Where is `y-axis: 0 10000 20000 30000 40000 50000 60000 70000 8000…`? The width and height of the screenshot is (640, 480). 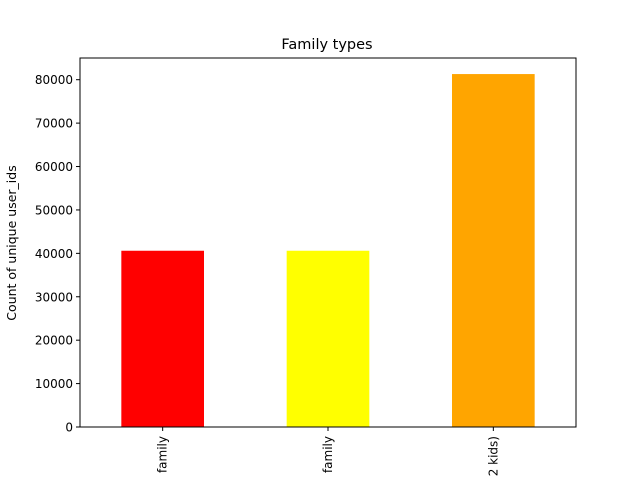
y-axis: 0 10000 20000 30000 40000 50000 60000 70000 8000… is located at coordinates (57, 254).